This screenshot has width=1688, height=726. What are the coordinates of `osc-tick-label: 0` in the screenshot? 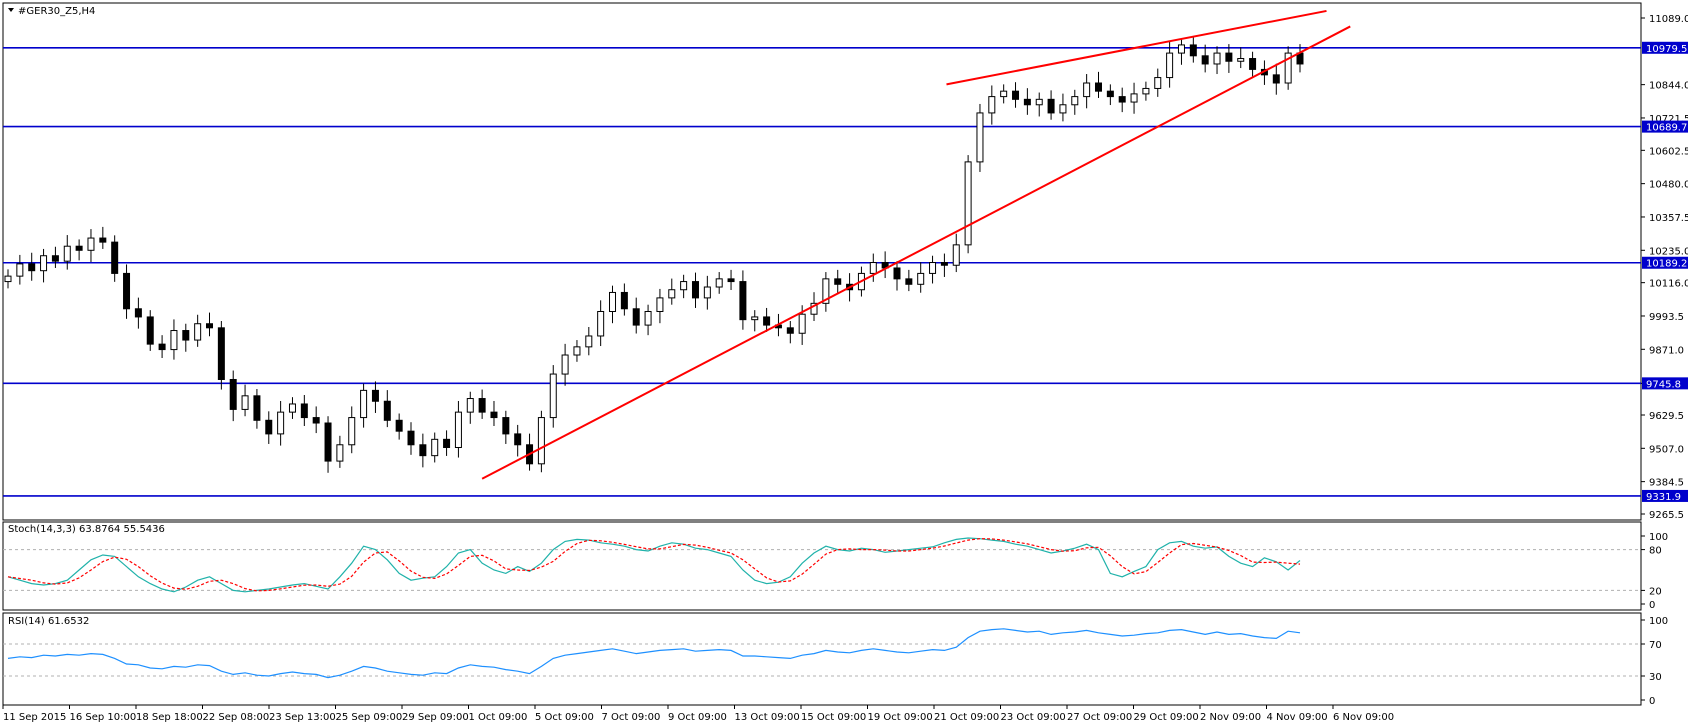 It's located at (1652, 701).